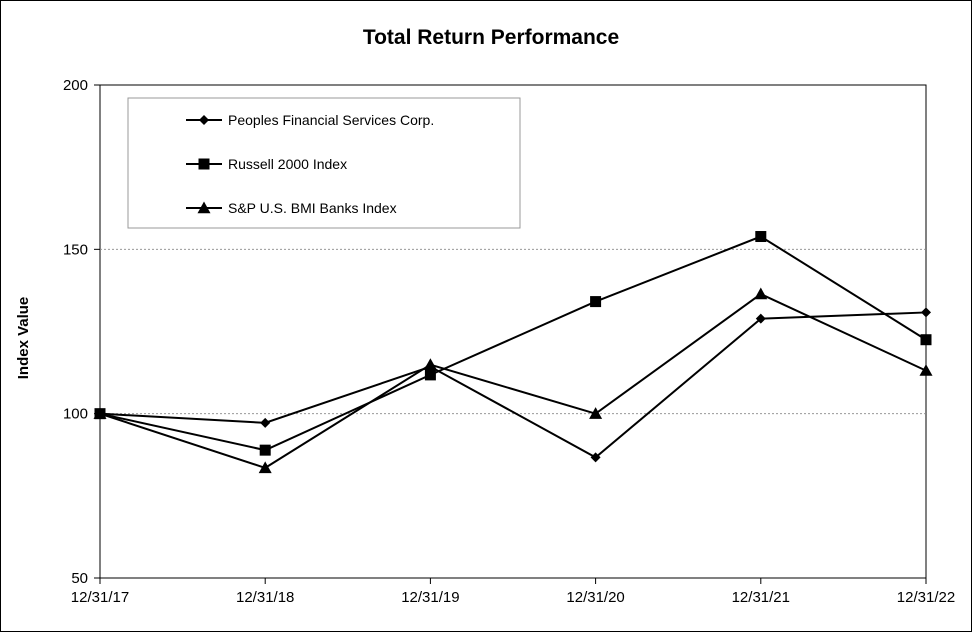 Image resolution: width=972 pixels, height=632 pixels. I want to click on legend-marker-diamond, so click(204, 120).